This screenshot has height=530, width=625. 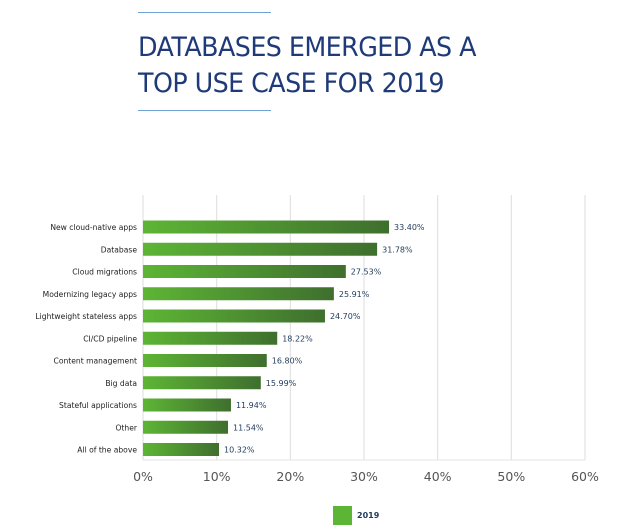 I want to click on x-tick-label: 60%, so click(x=585, y=476).